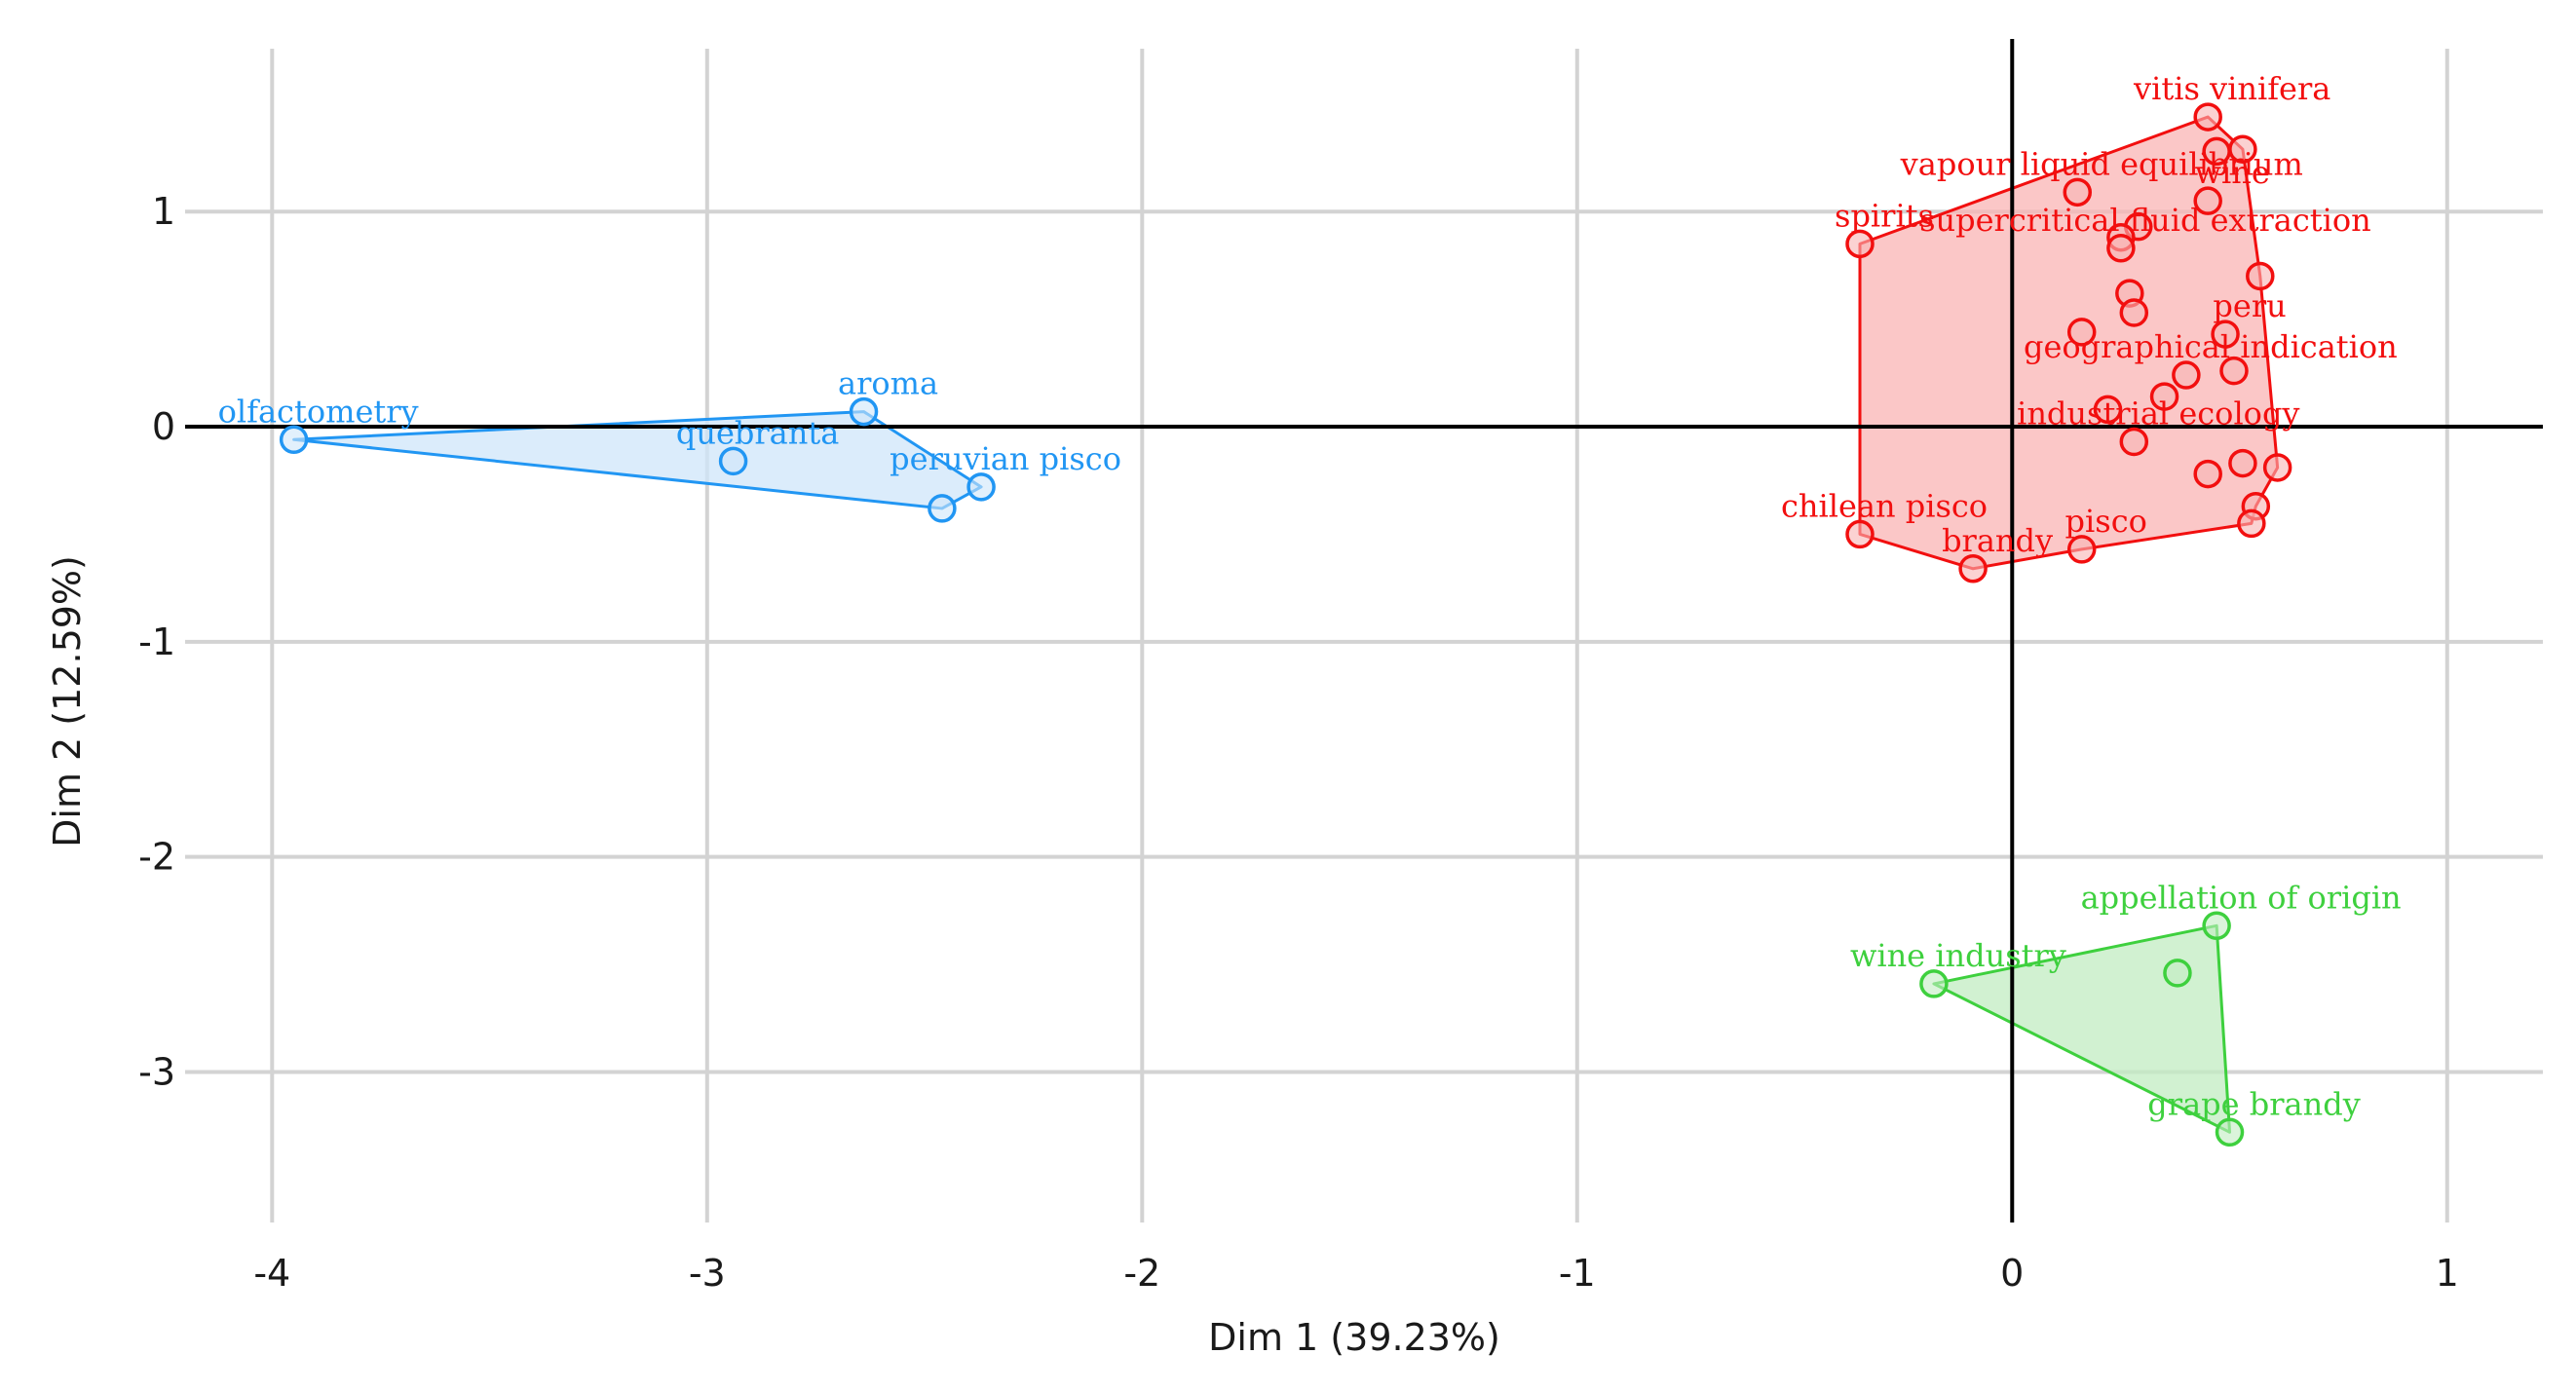 The image size is (2576, 1392). Describe the element at coordinates (163, 211) in the screenshot. I see `y-tick-label: 1` at that location.